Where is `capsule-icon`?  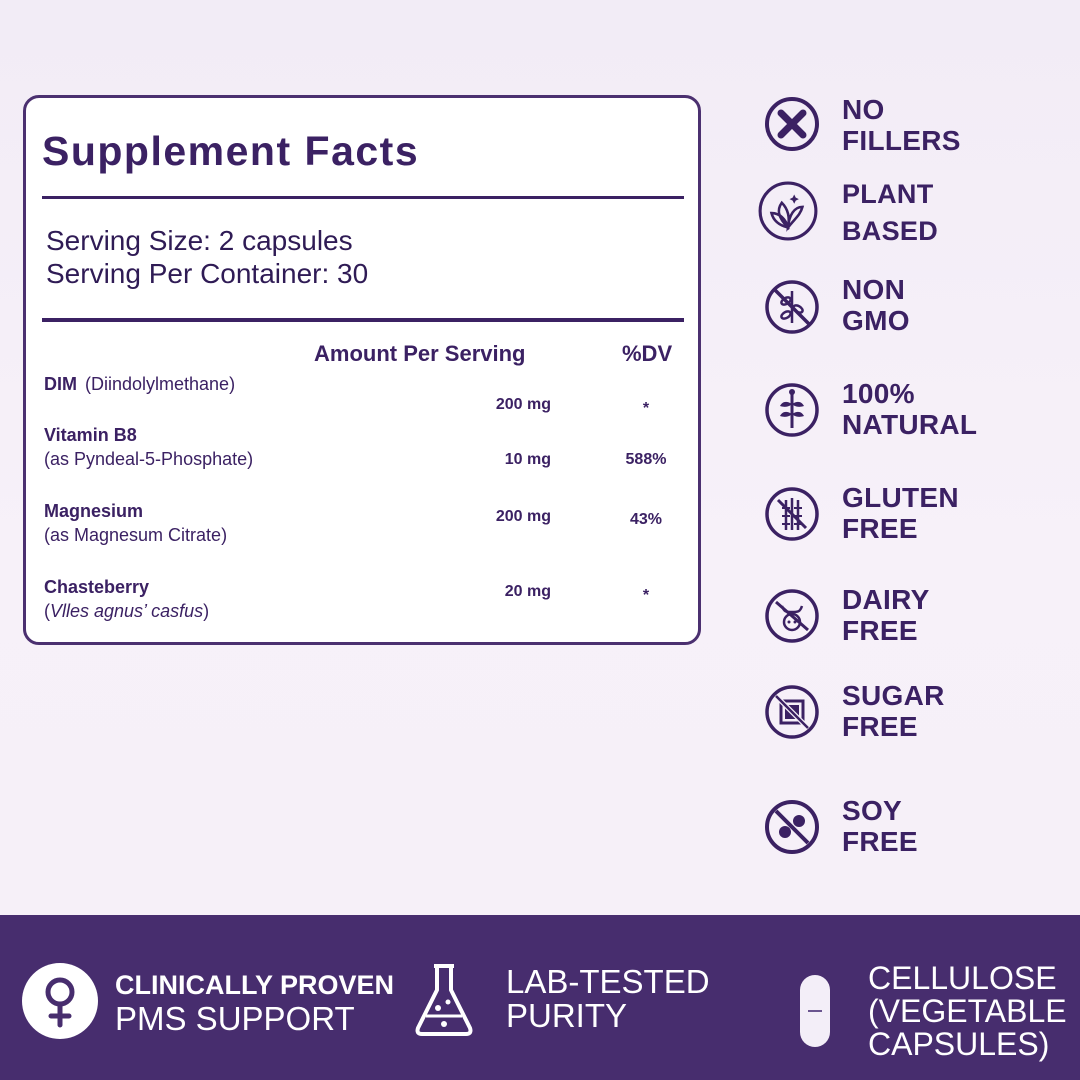
capsule-icon is located at coordinates (815, 1011).